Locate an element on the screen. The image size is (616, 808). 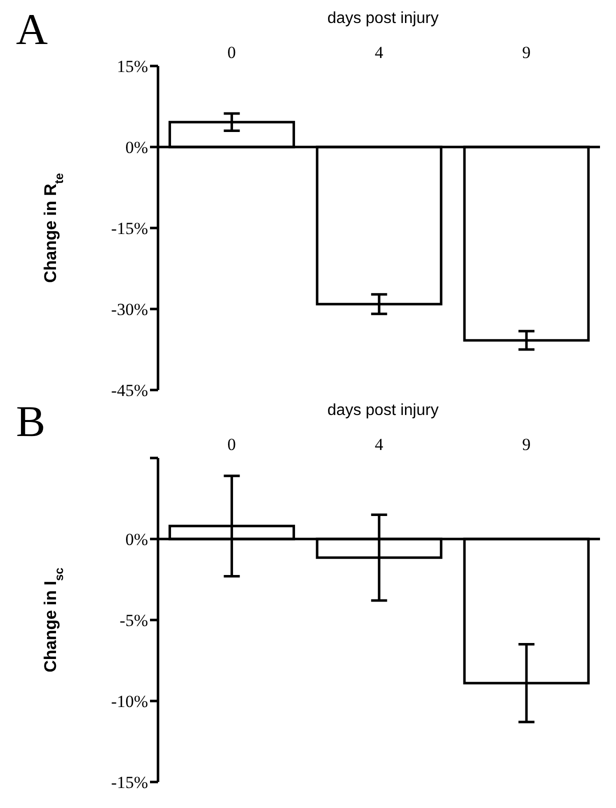
y-tick-label: -5% is located at coordinates (134, 620).